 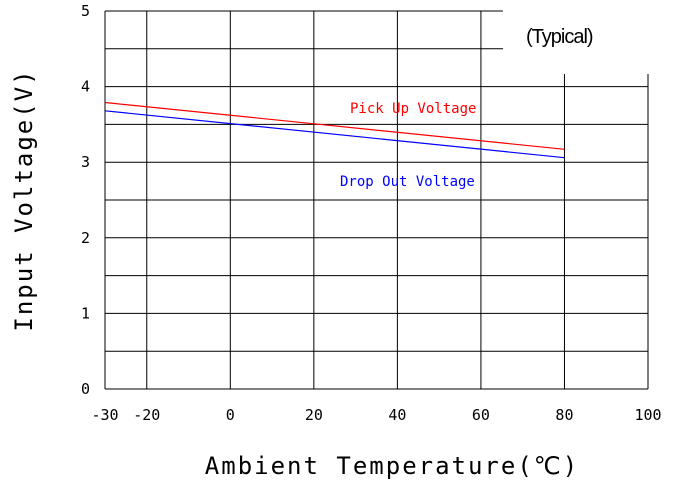 I want to click on y-tick-label-1: 1, so click(x=85, y=313).